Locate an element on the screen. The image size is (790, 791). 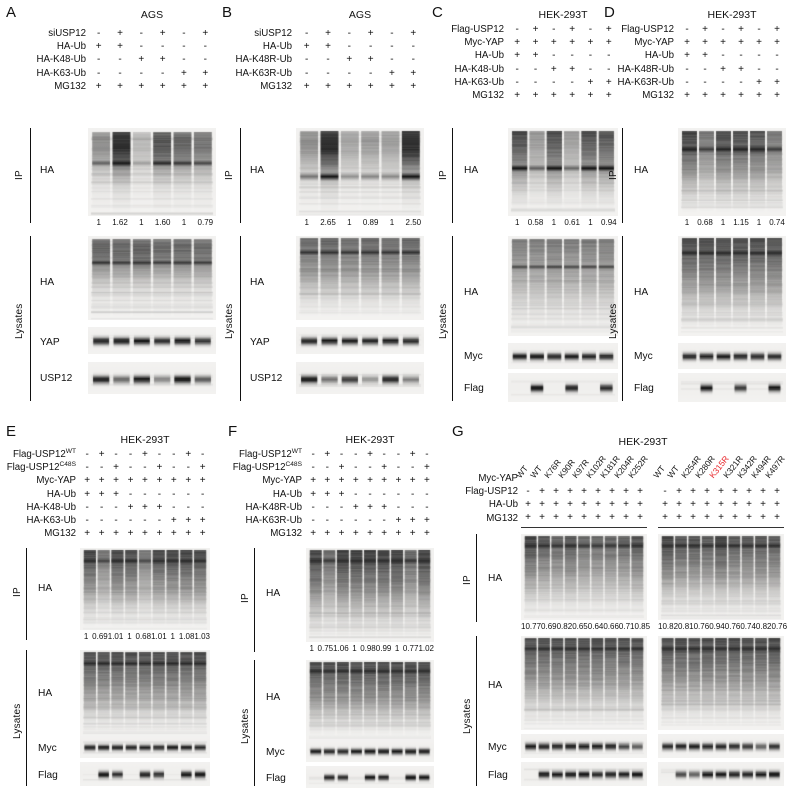
quantification-value: 0.81 is located at coordinates (686, 626).